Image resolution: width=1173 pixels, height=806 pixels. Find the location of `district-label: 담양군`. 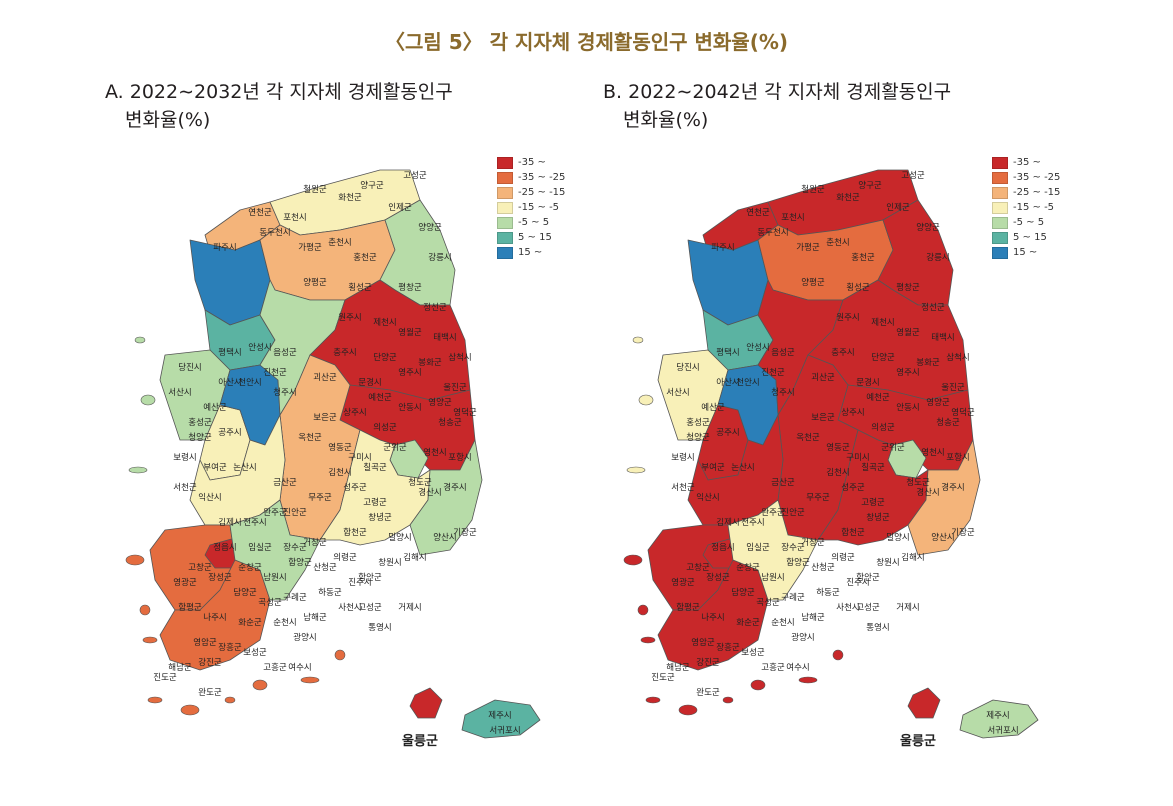

district-label: 담양군 is located at coordinates (743, 592).